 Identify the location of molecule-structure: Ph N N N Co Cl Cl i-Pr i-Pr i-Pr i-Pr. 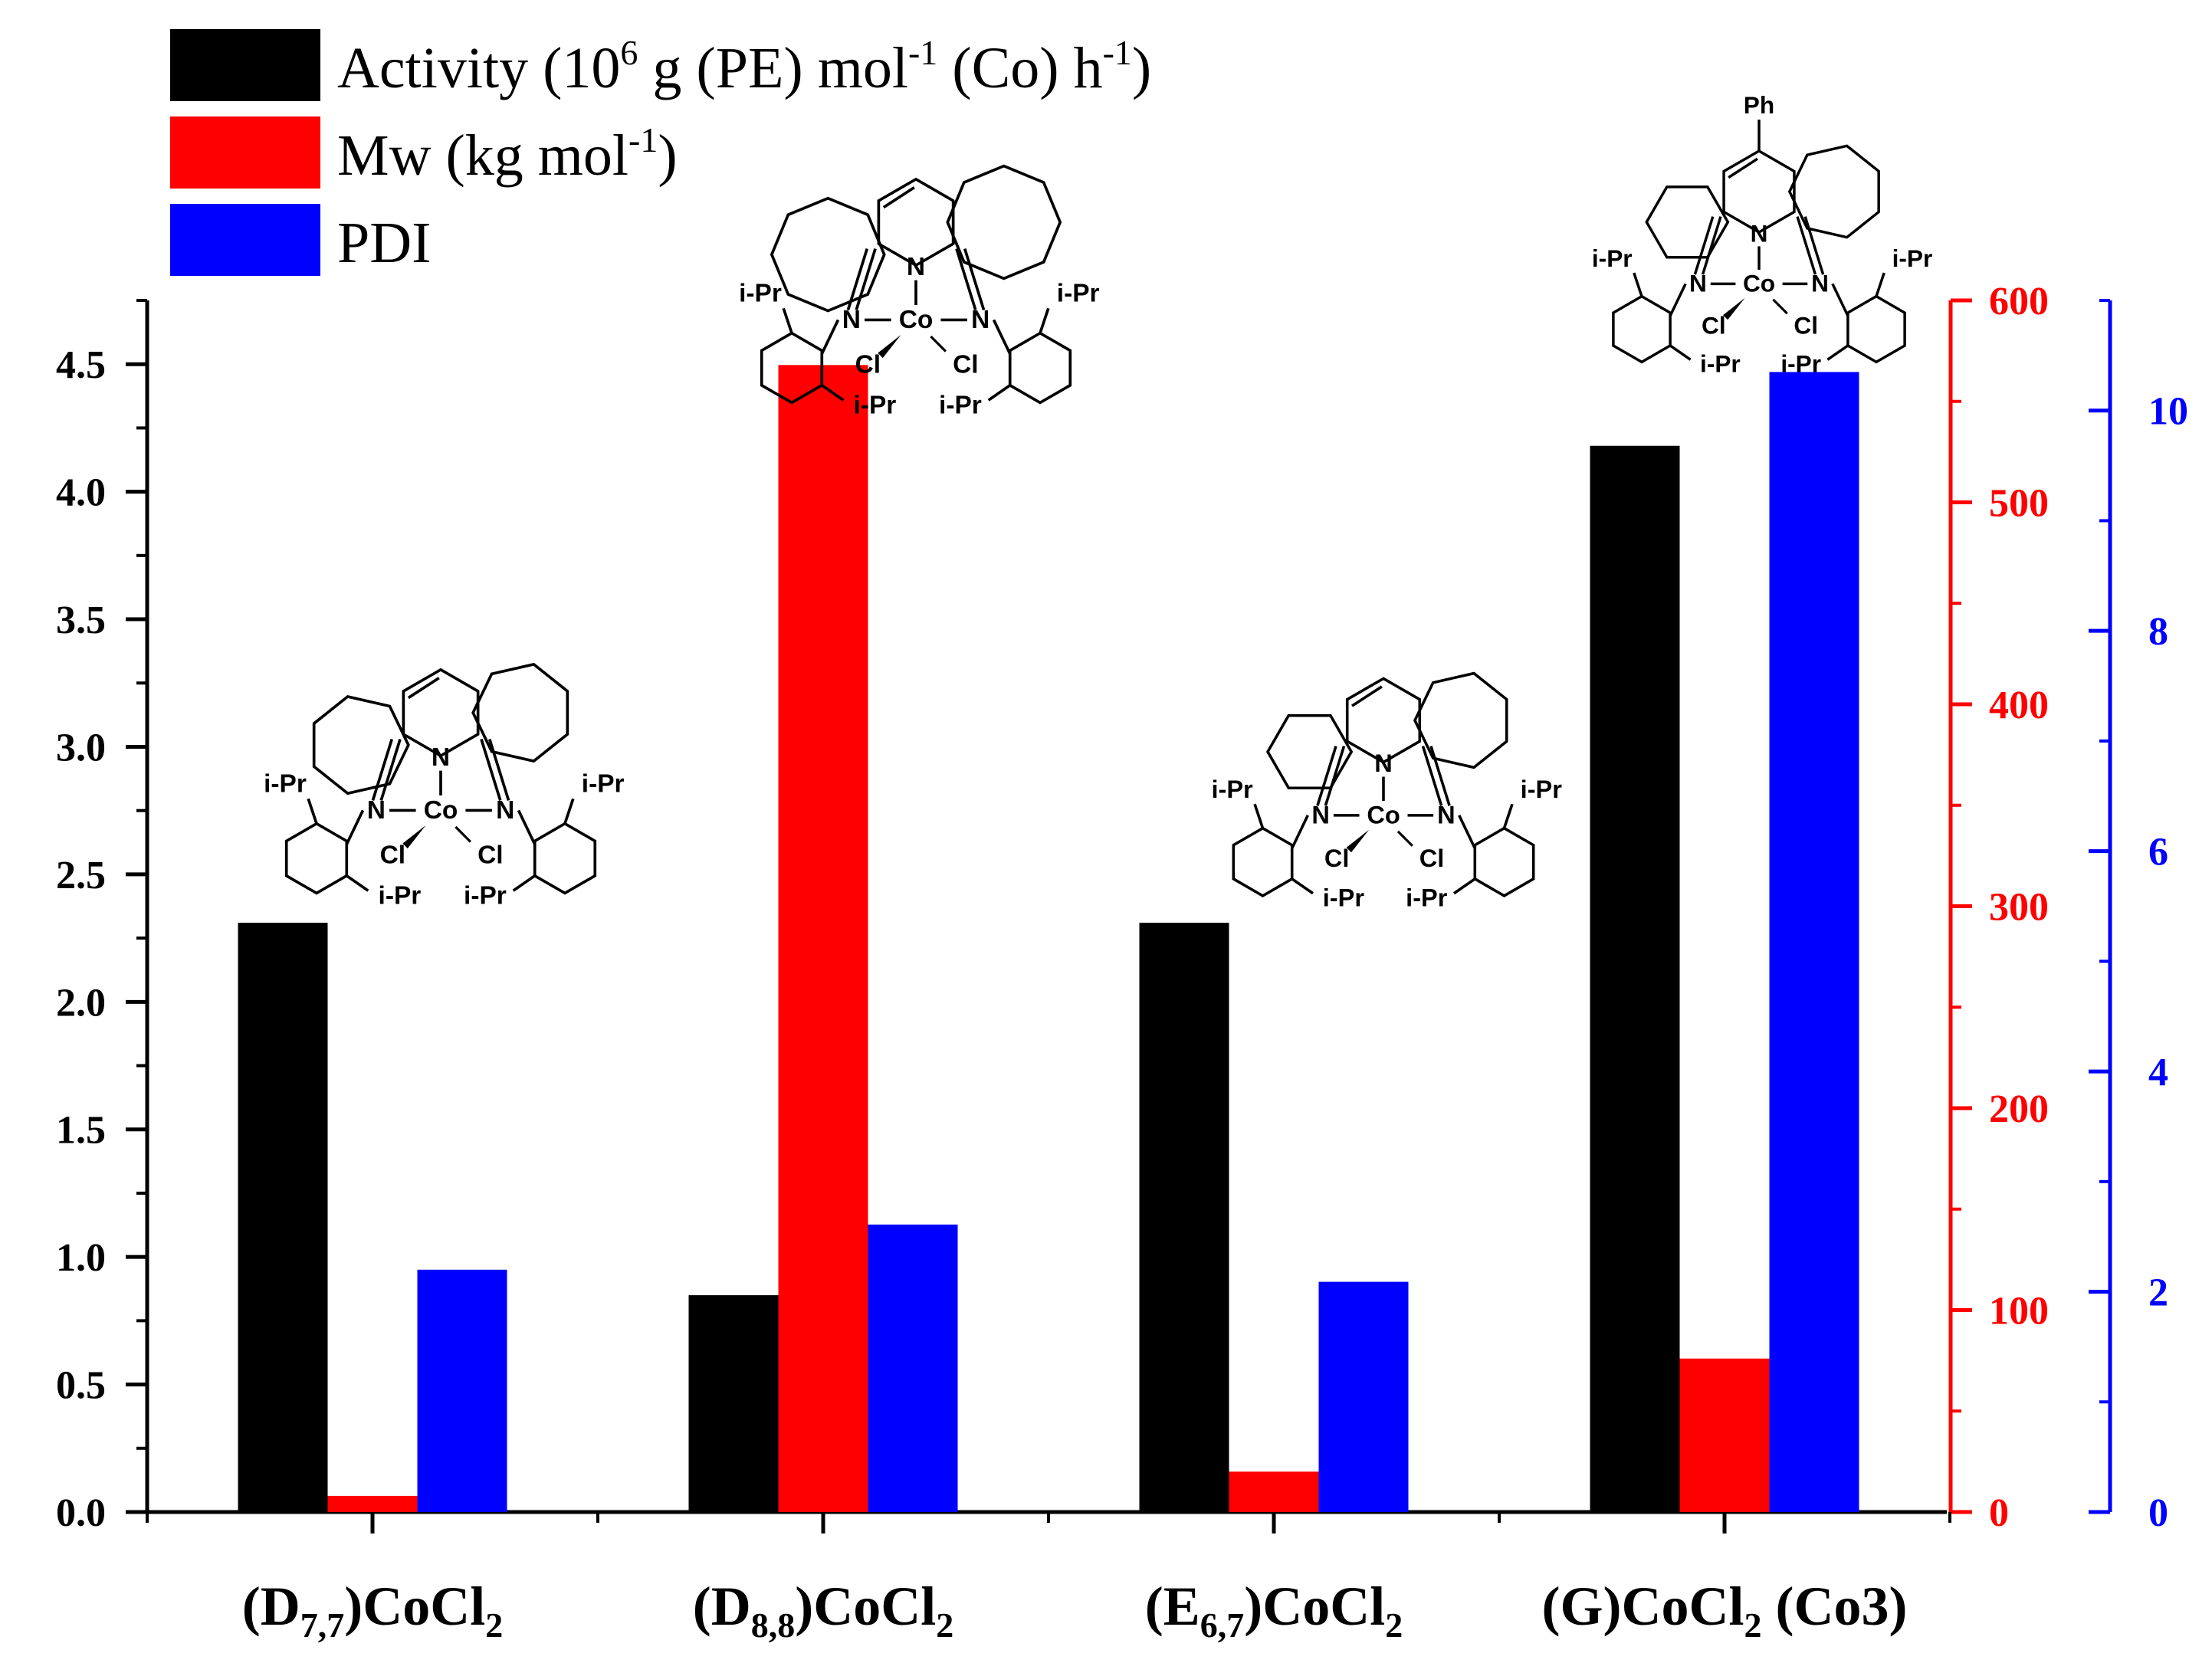
(1762, 234).